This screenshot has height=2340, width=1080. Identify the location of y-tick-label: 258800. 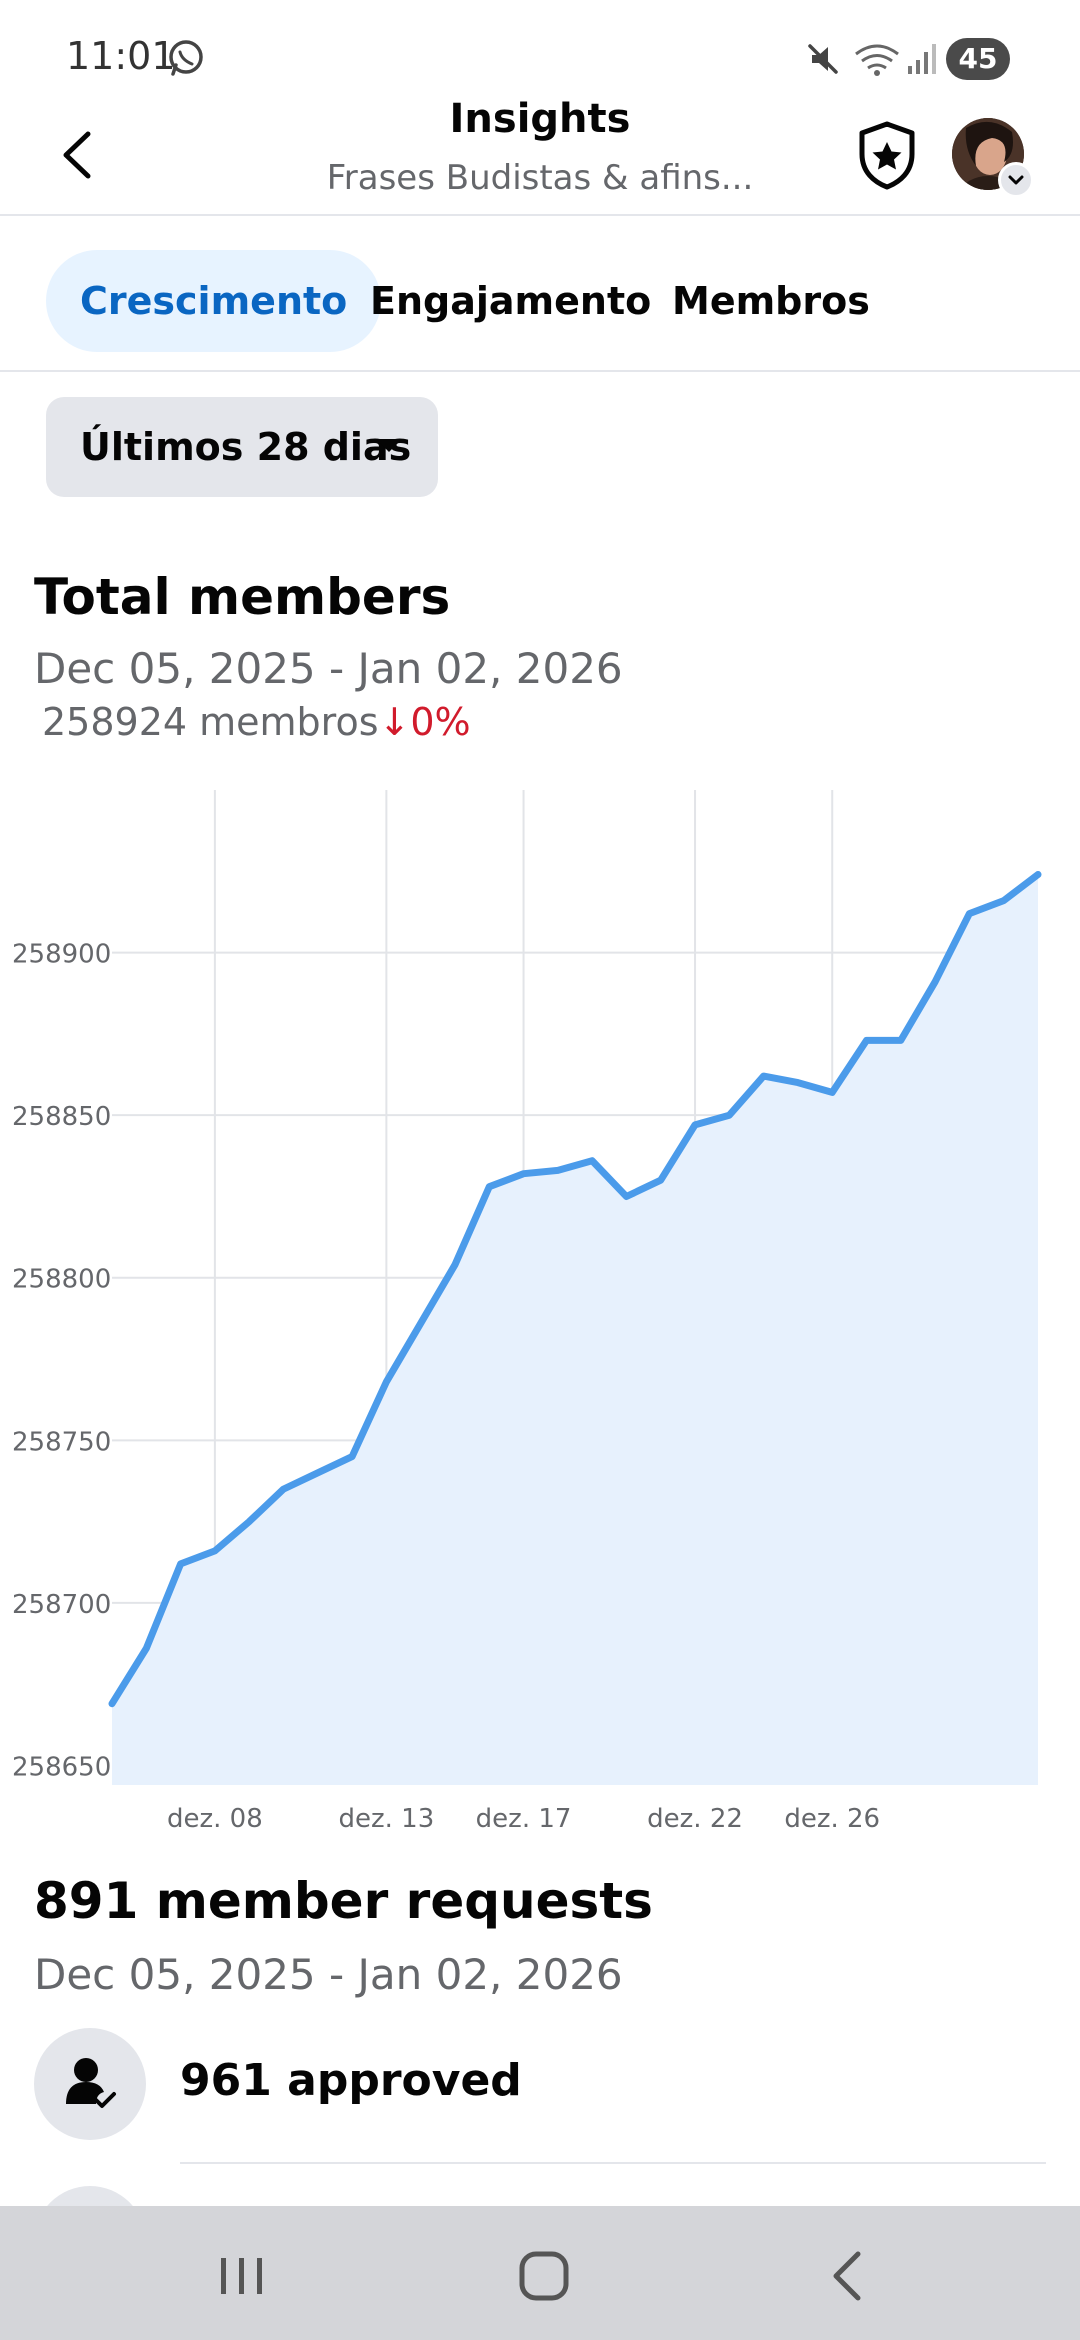
(61, 1280).